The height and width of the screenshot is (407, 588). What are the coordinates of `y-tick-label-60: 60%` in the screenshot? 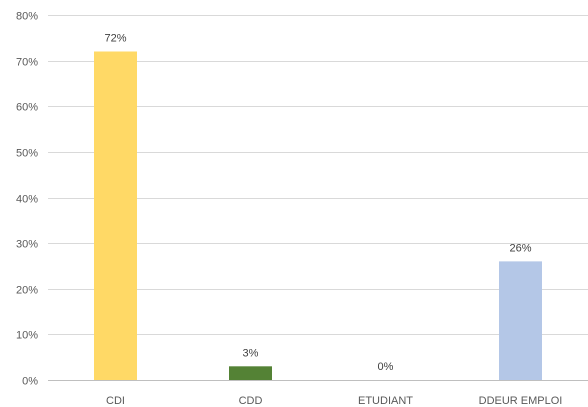 It's located at (27, 108).